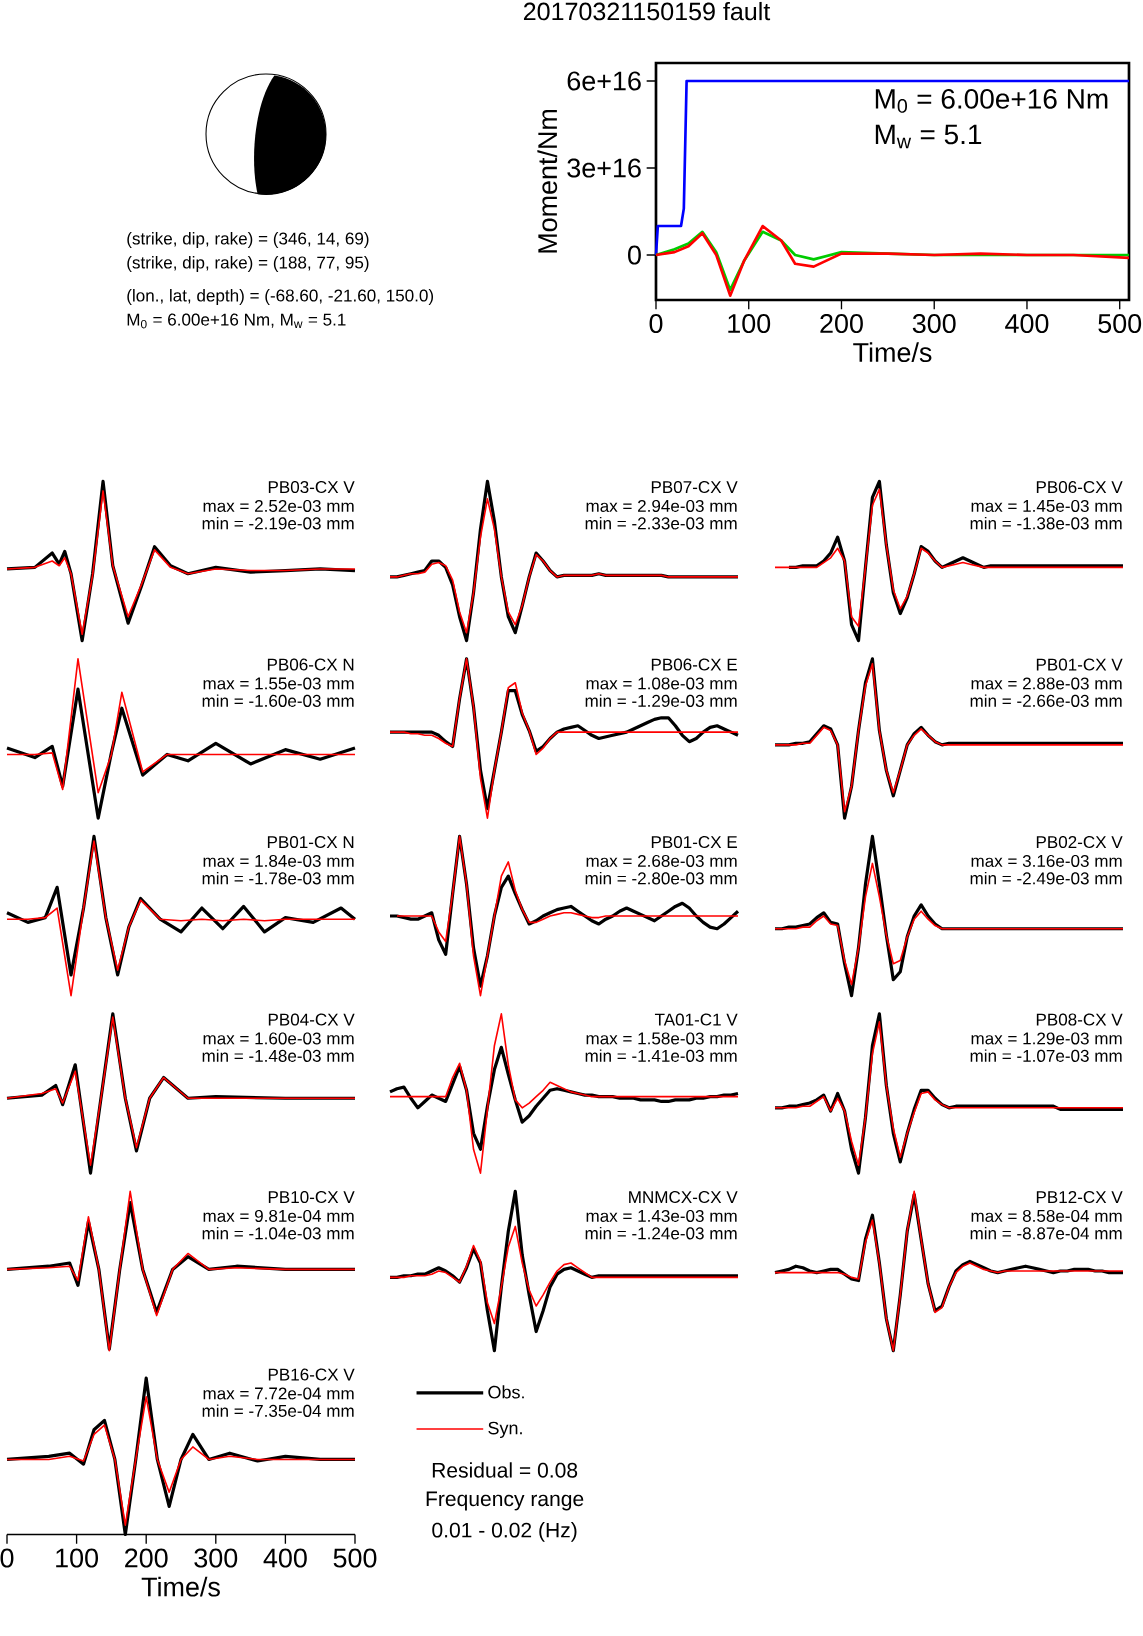 This screenshot has width=1143, height=1636. What do you see at coordinates (1046, 878) in the screenshot?
I see `annotation: min = -2.49e-03 mm` at bounding box center [1046, 878].